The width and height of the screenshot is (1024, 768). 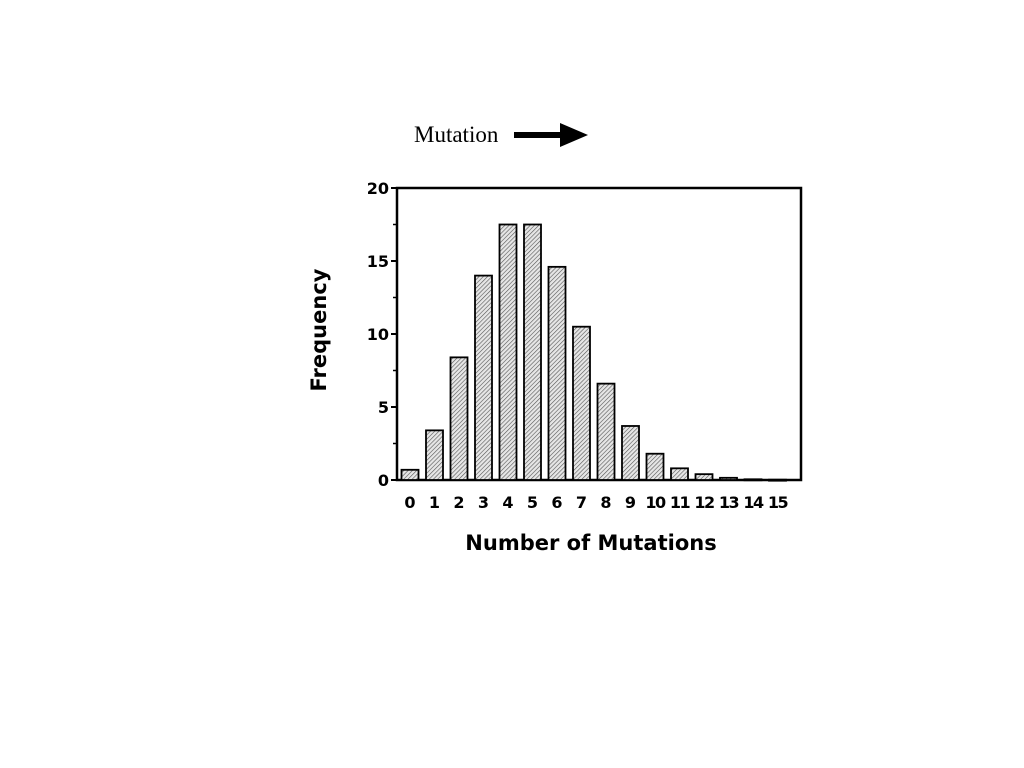 What do you see at coordinates (502, 135) in the screenshot?
I see `mutation-caption: Mutation` at bounding box center [502, 135].